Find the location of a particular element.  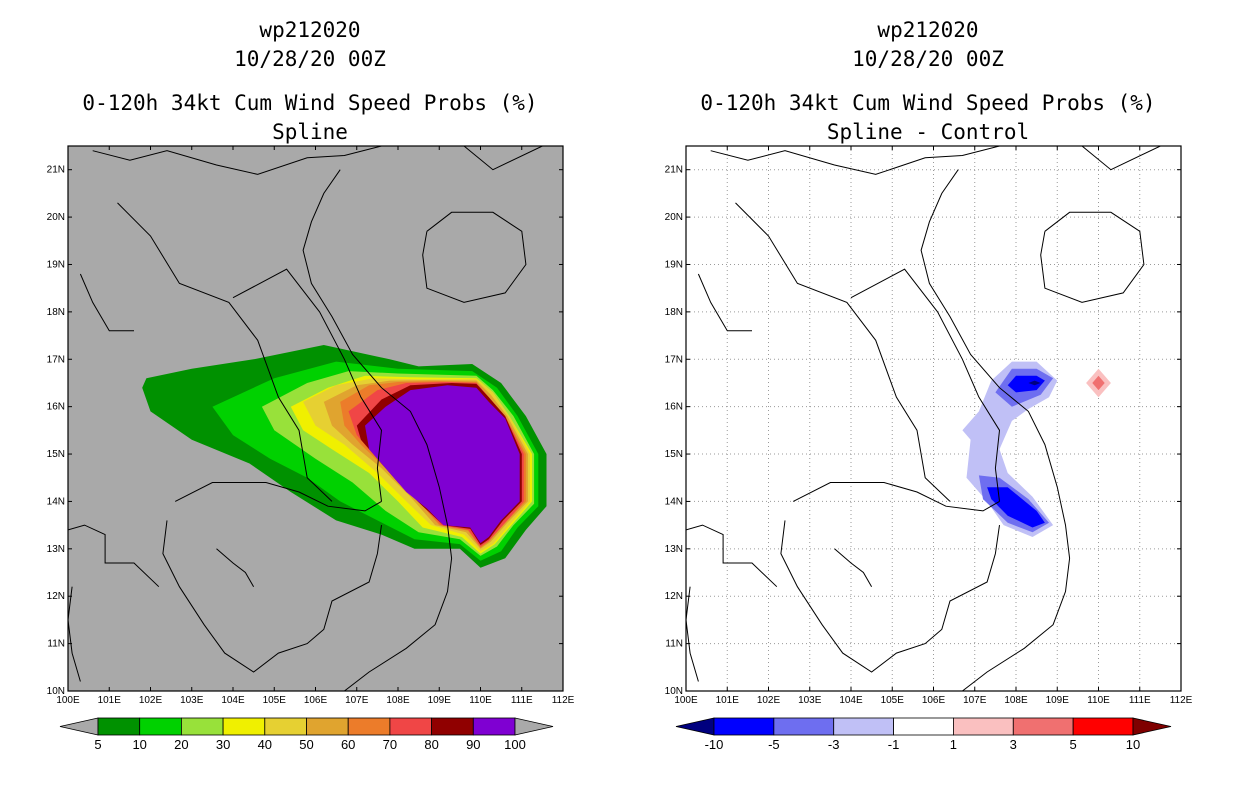

left-y-tick-label: 10N is located at coordinates (56, 691).